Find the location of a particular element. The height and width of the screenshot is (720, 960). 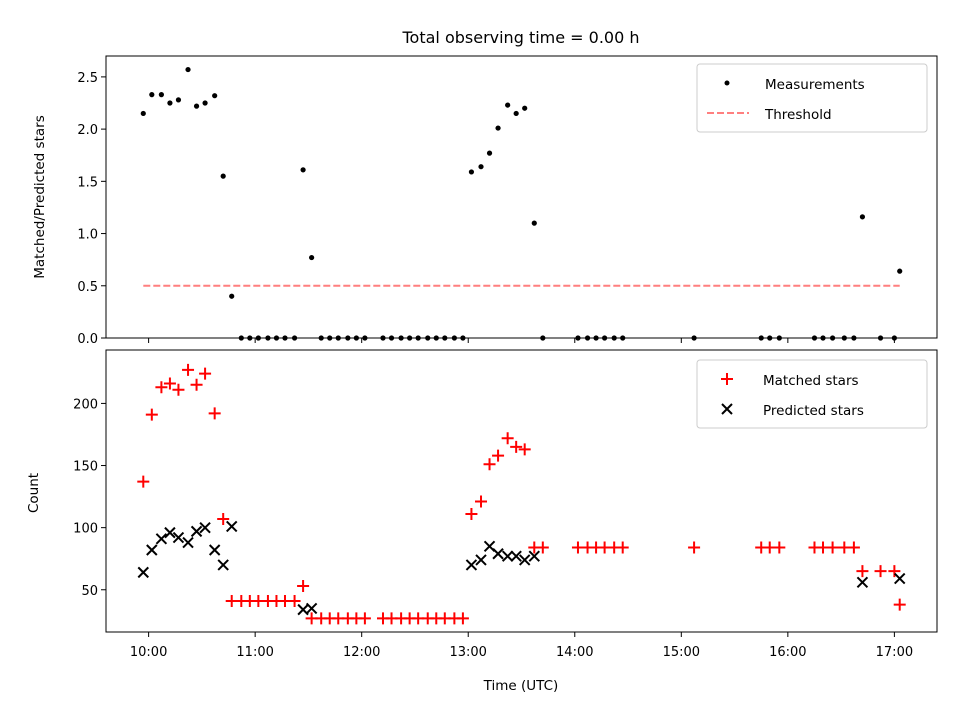

x-tick-label: 12:00 is located at coordinates (361, 652).